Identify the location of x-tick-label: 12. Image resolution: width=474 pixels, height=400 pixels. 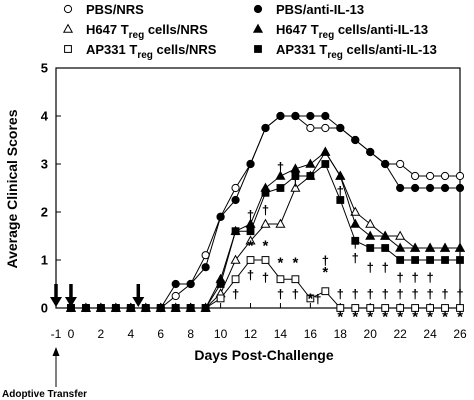
(251, 334).